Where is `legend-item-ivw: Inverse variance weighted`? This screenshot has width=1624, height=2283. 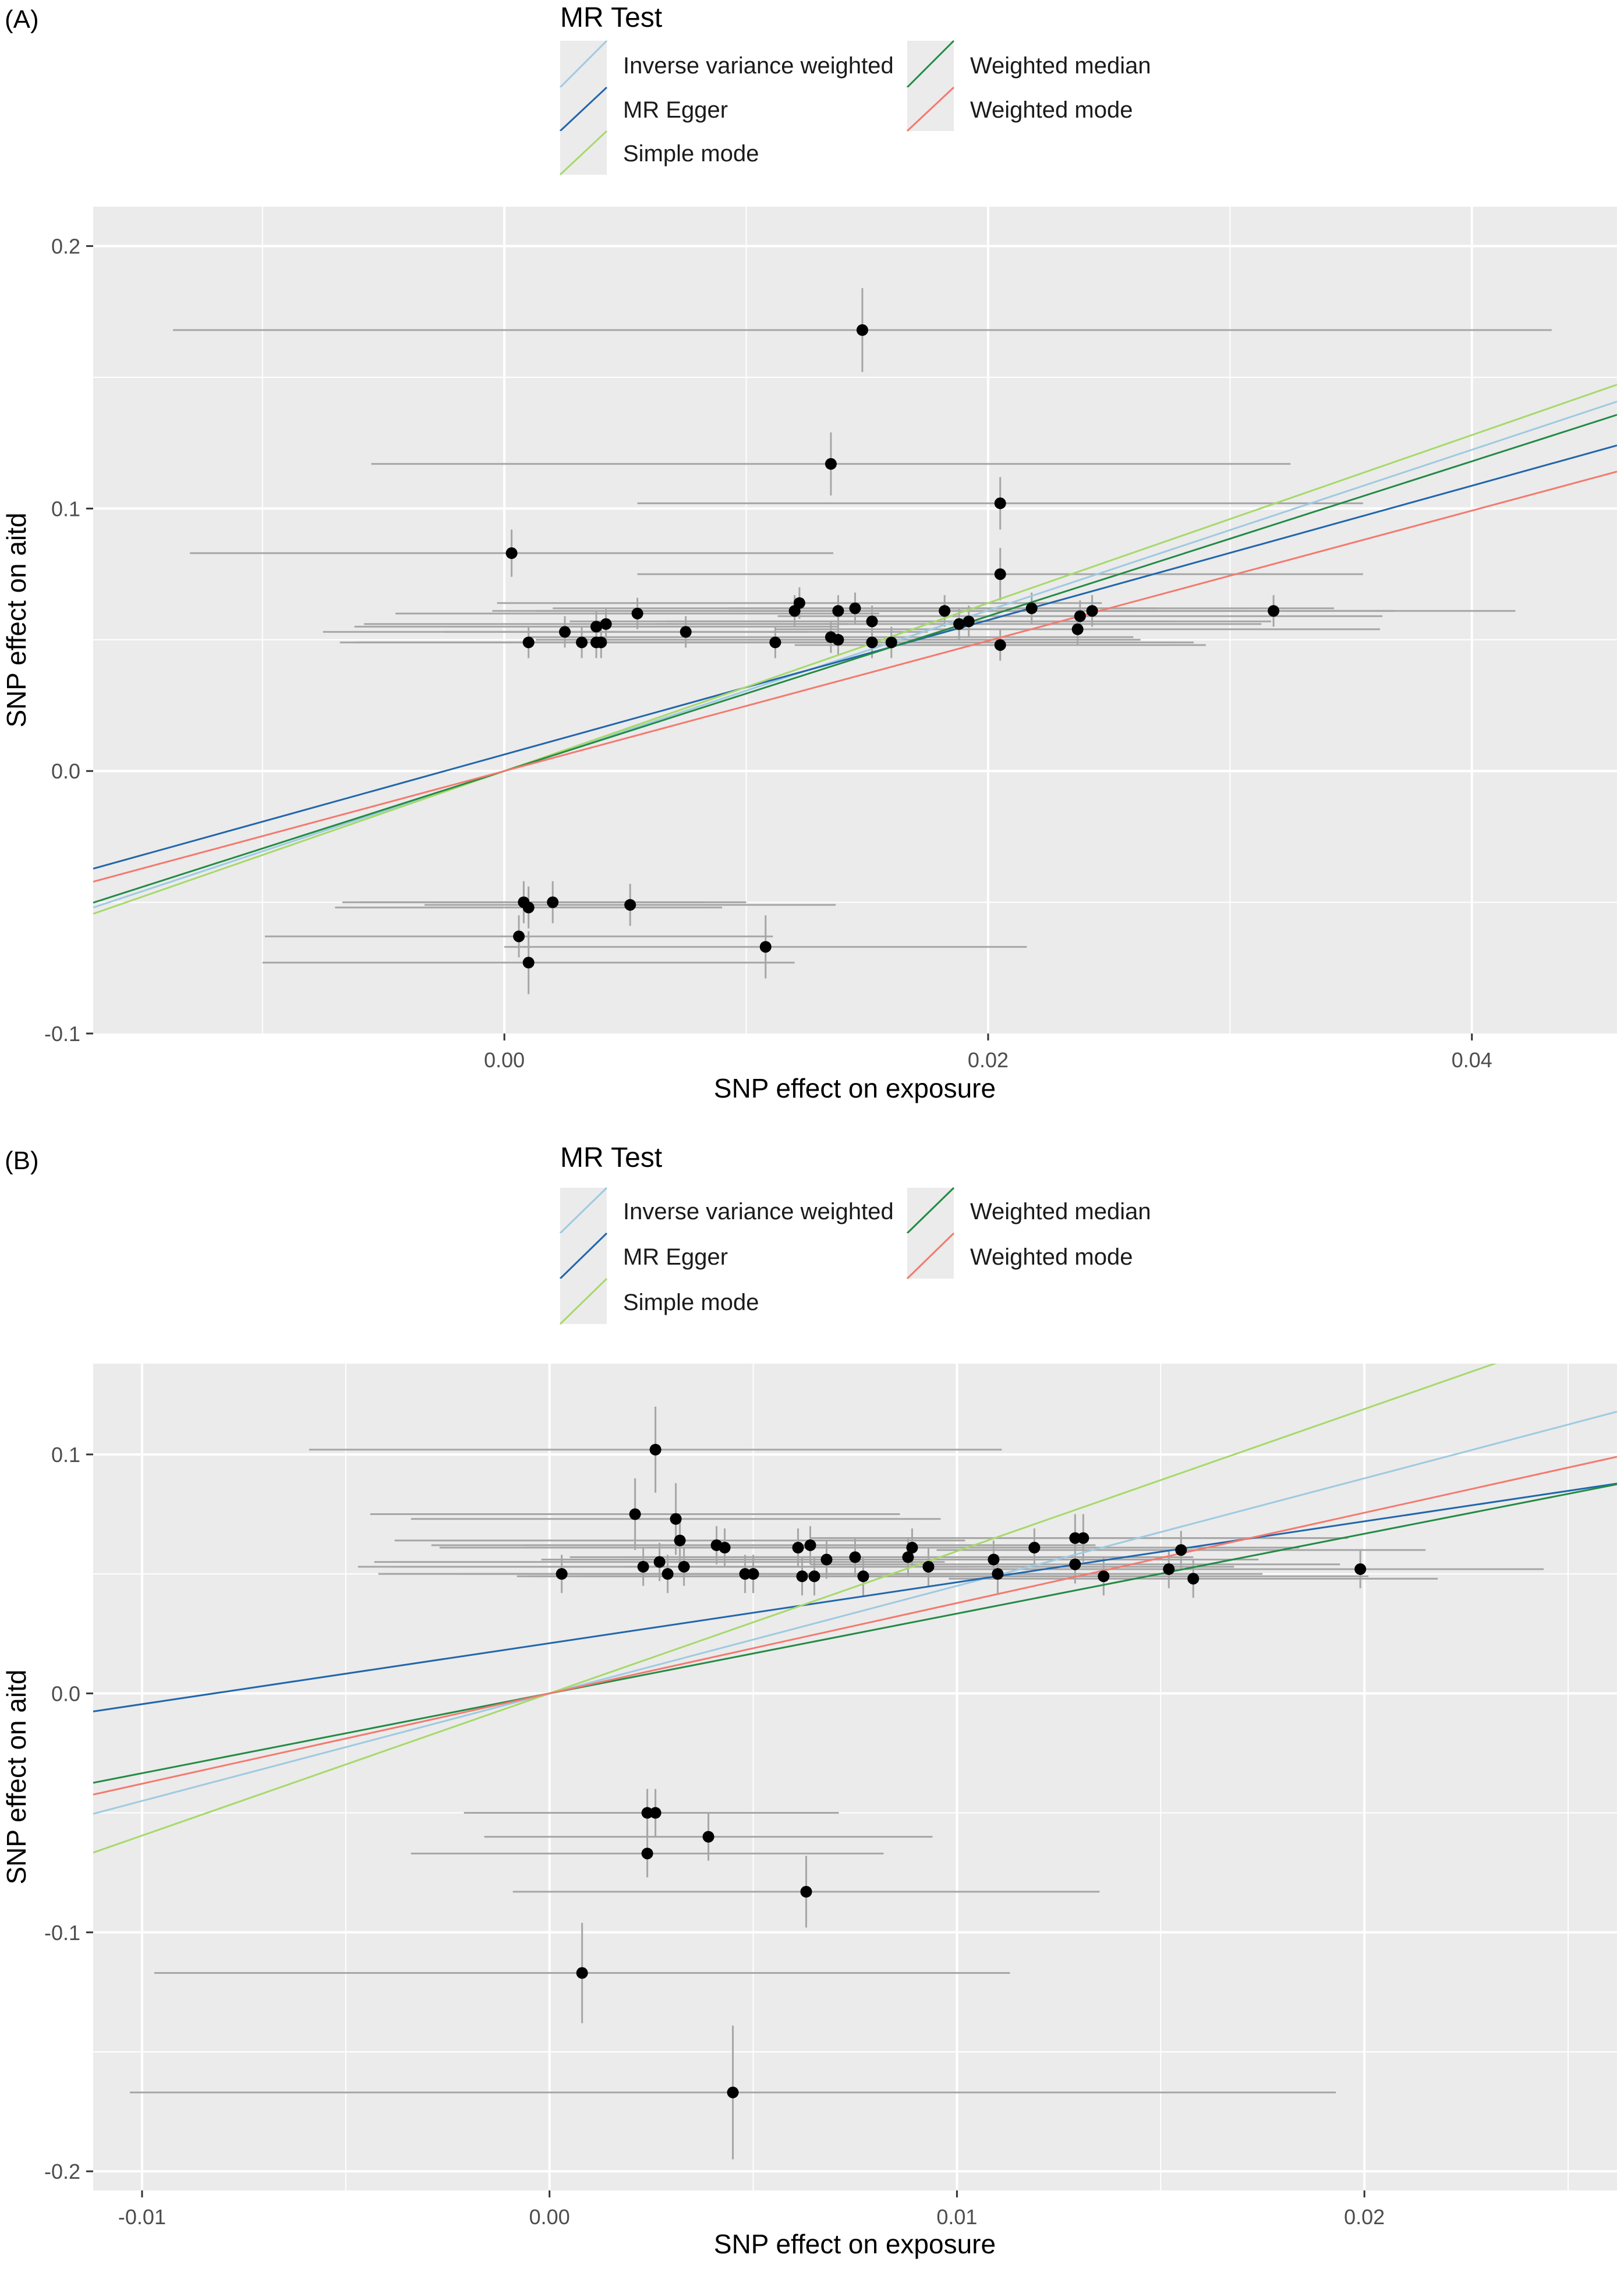 legend-item-ivw: Inverse variance weighted is located at coordinates (726, 1211).